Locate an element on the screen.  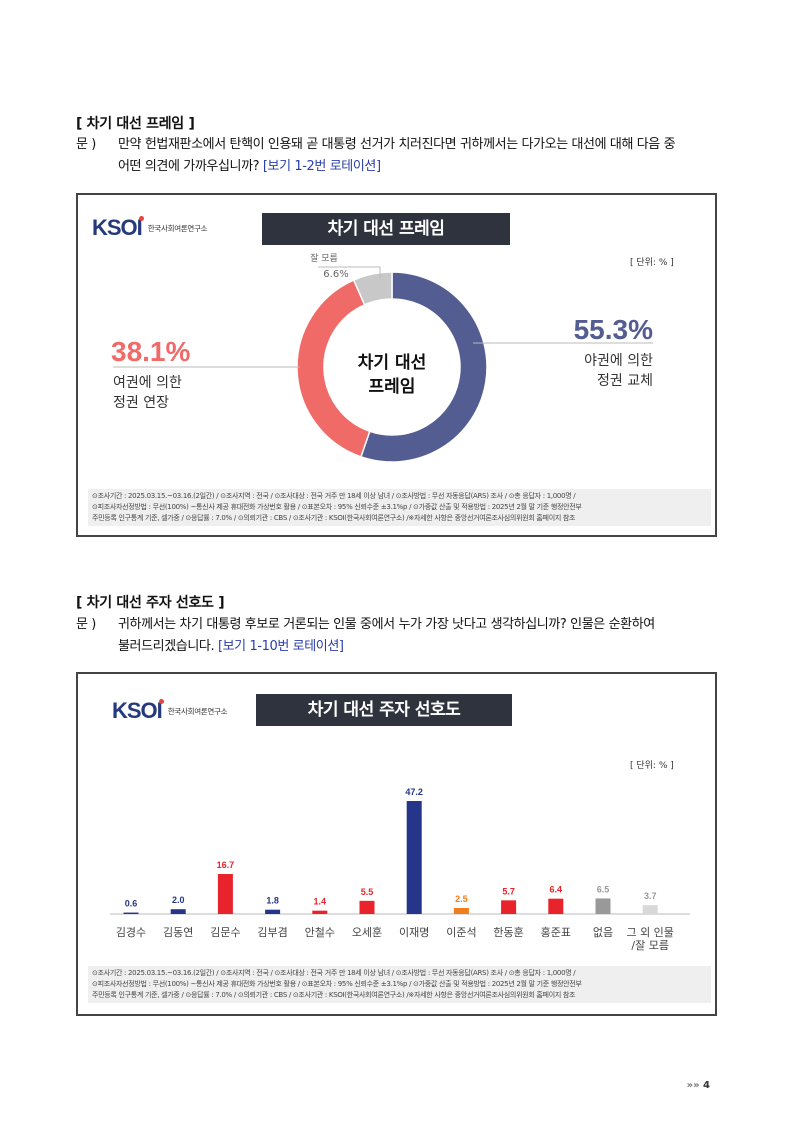
bar-value-label: 5.5 is located at coordinates (367, 892).